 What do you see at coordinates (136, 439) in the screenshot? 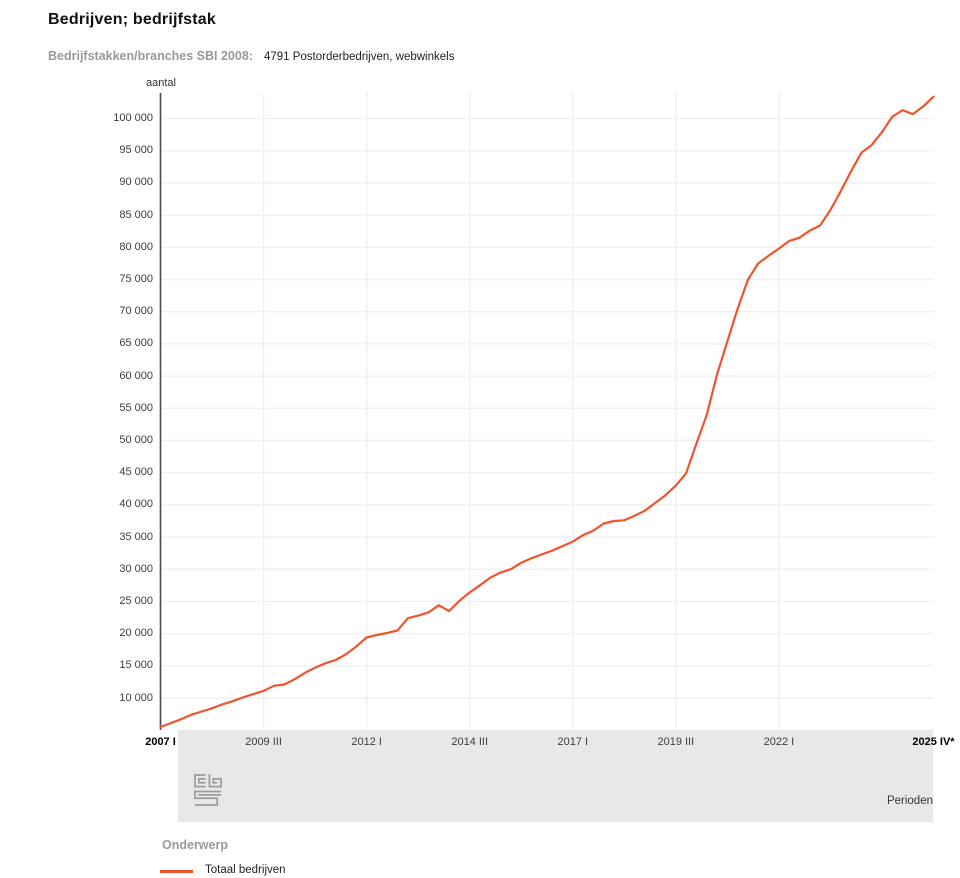
I see `y-tick-label: 50 000` at bounding box center [136, 439].